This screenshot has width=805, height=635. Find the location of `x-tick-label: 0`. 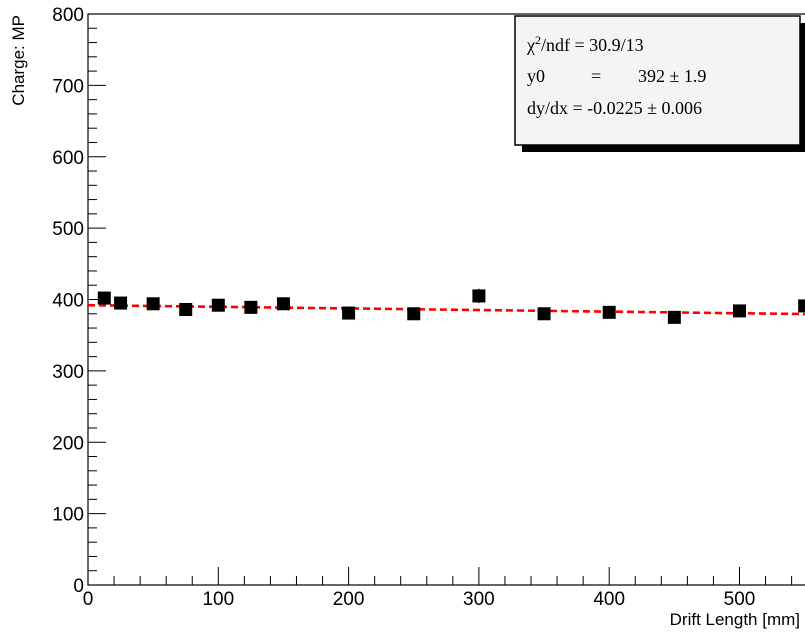

x-tick-label: 0 is located at coordinates (88, 599).